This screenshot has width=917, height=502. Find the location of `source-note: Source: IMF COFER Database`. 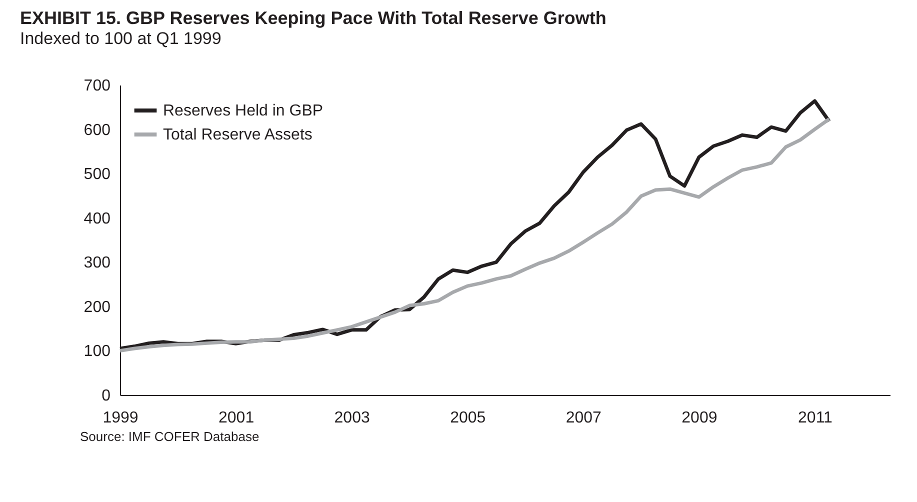

source-note: Source: IMF COFER Database is located at coordinates (170, 436).